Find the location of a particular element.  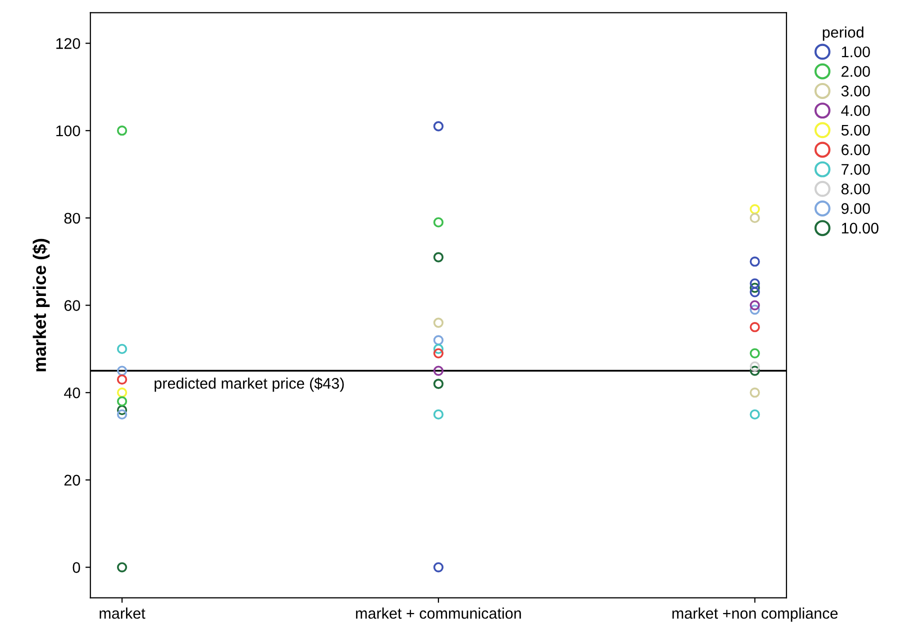

legend-label: 1.00 is located at coordinates (856, 52).